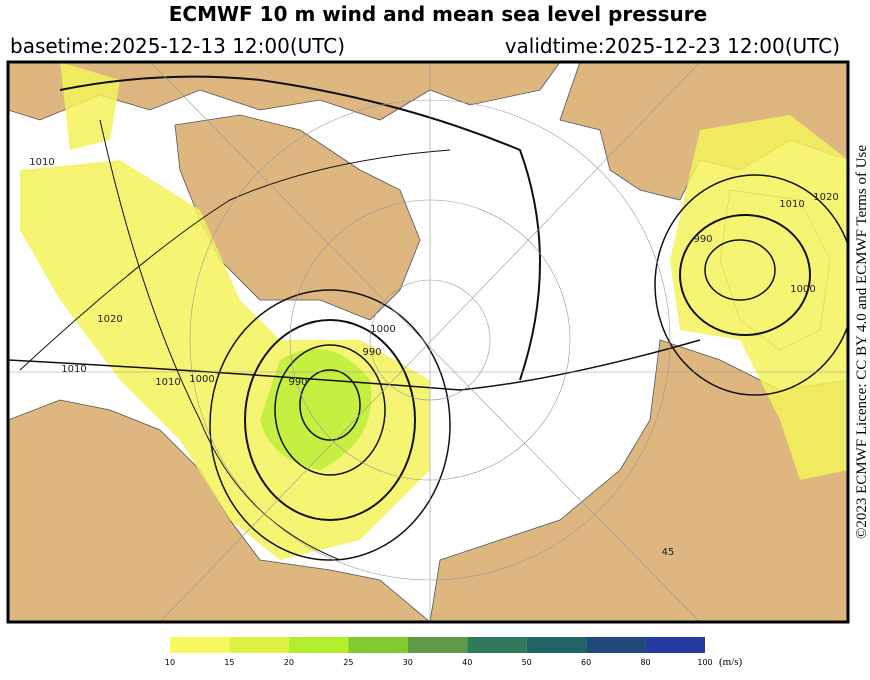 Image resolution: width=870 pixels, height=680 pixels. I want to click on colorbar: 10 15 20 25 30 40 50 60 80 100 (m/s), so click(454, 652).